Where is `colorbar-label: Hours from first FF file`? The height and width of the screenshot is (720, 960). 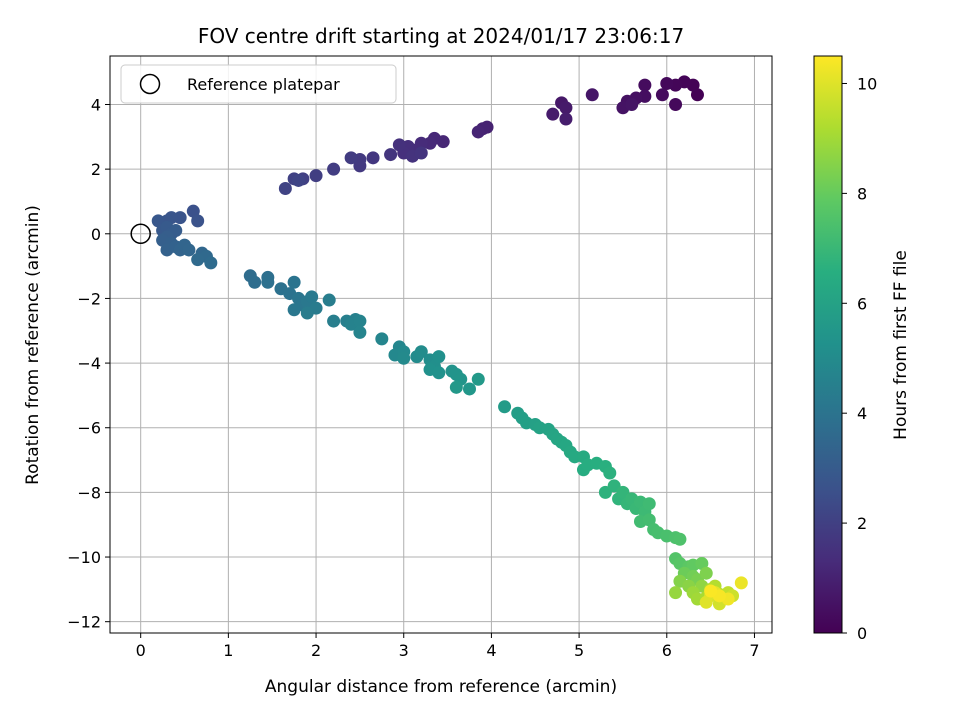 colorbar-label: Hours from first FF file is located at coordinates (901, 345).